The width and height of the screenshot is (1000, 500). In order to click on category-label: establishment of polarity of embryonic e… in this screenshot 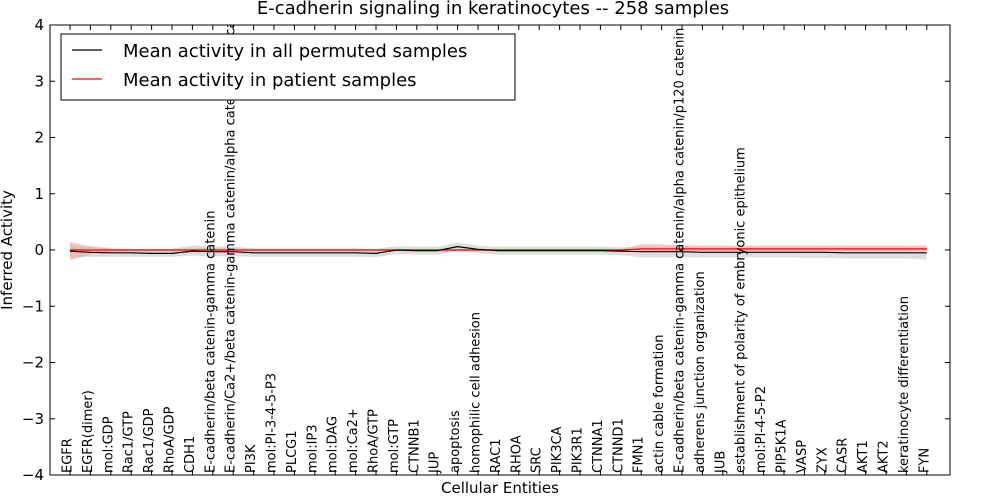, I will do `click(741, 310)`.